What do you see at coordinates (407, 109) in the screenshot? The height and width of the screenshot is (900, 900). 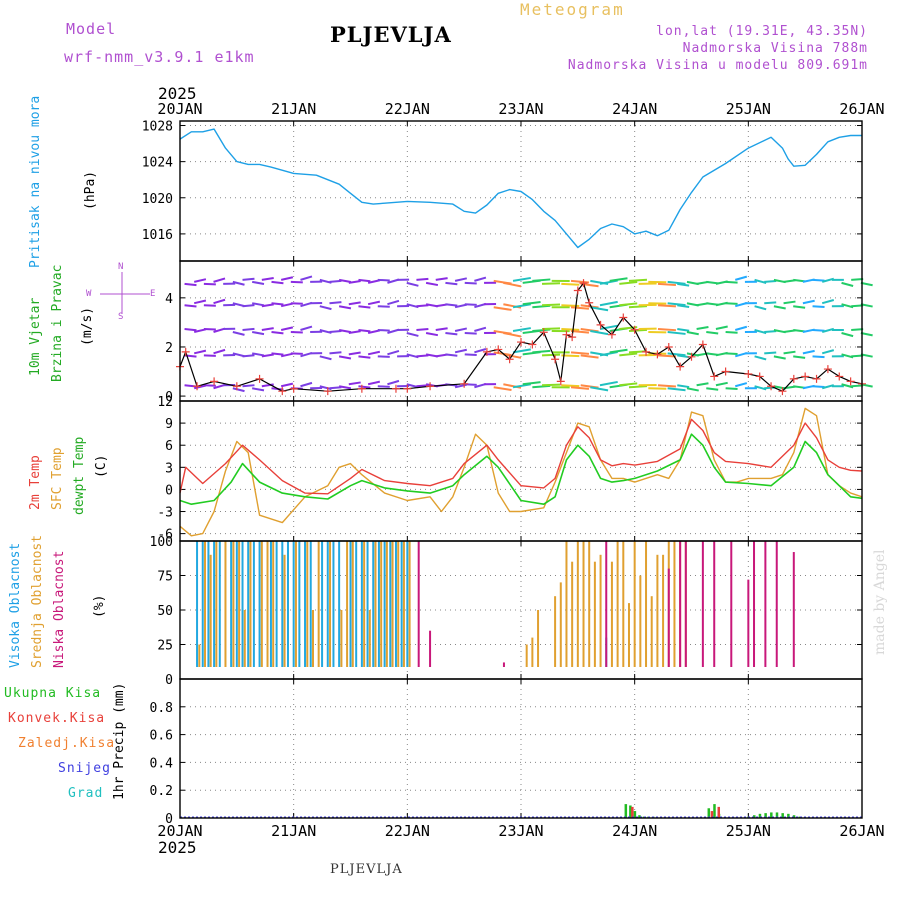 I see `x-tick-label-top: 22JAN` at bounding box center [407, 109].